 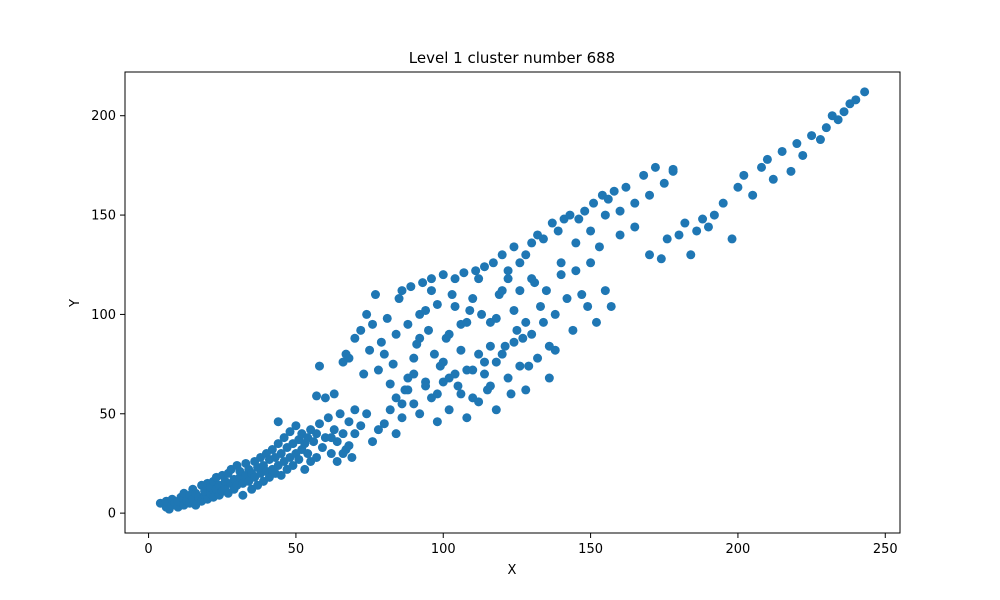 I want to click on y-tick-label: 0, so click(x=112, y=514).